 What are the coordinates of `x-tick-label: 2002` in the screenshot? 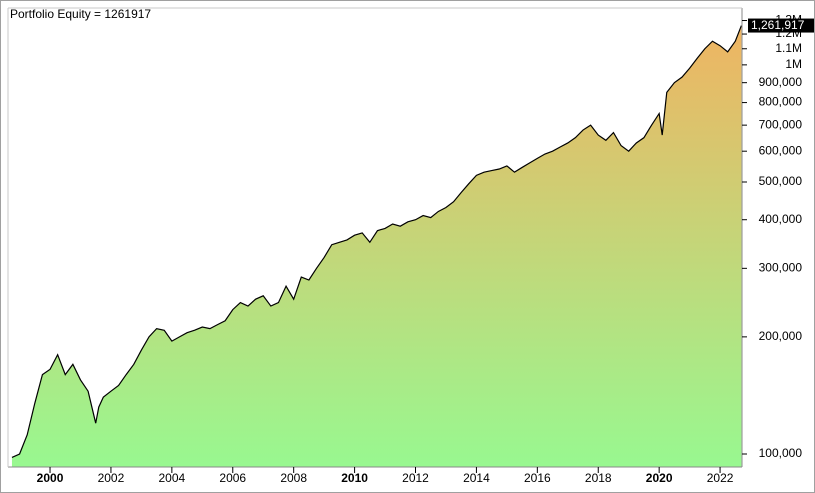 It's located at (111, 478).